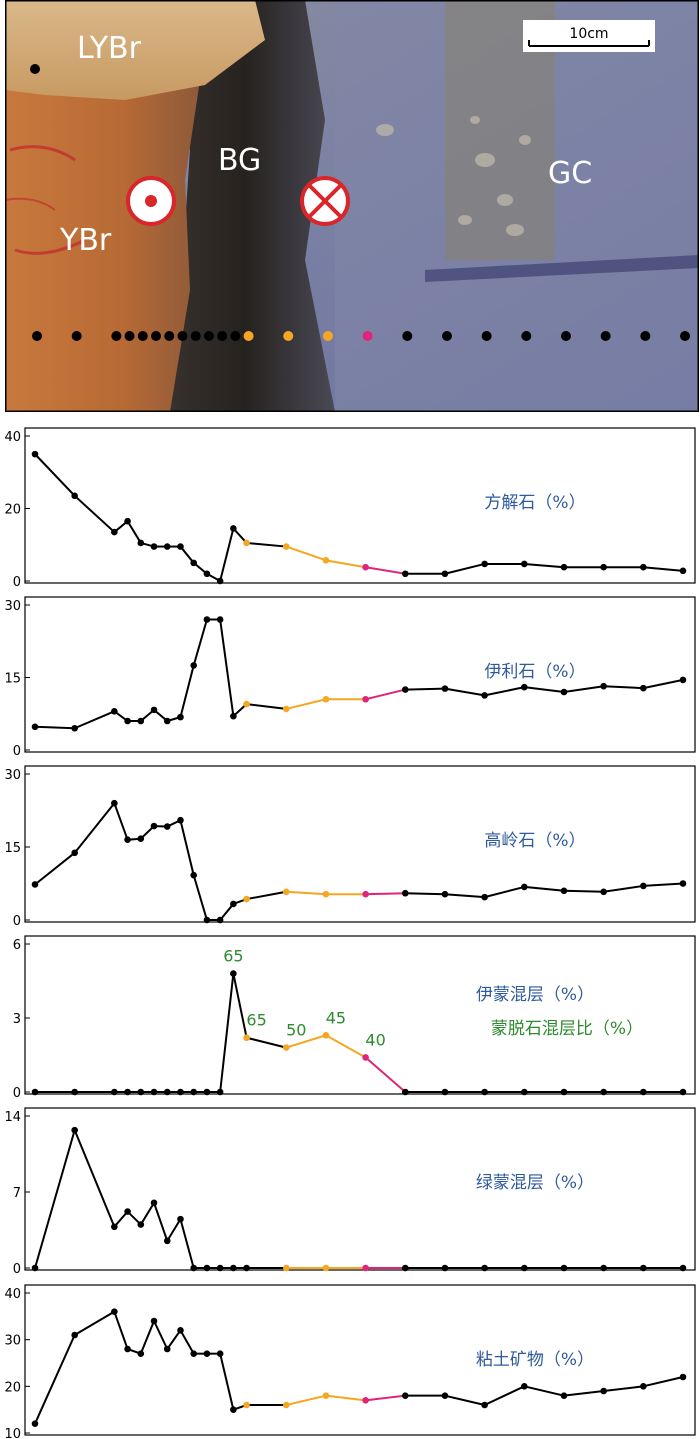 The width and height of the screenshot is (700, 1439). I want to click on y-tick-label: 0, so click(17, 921).